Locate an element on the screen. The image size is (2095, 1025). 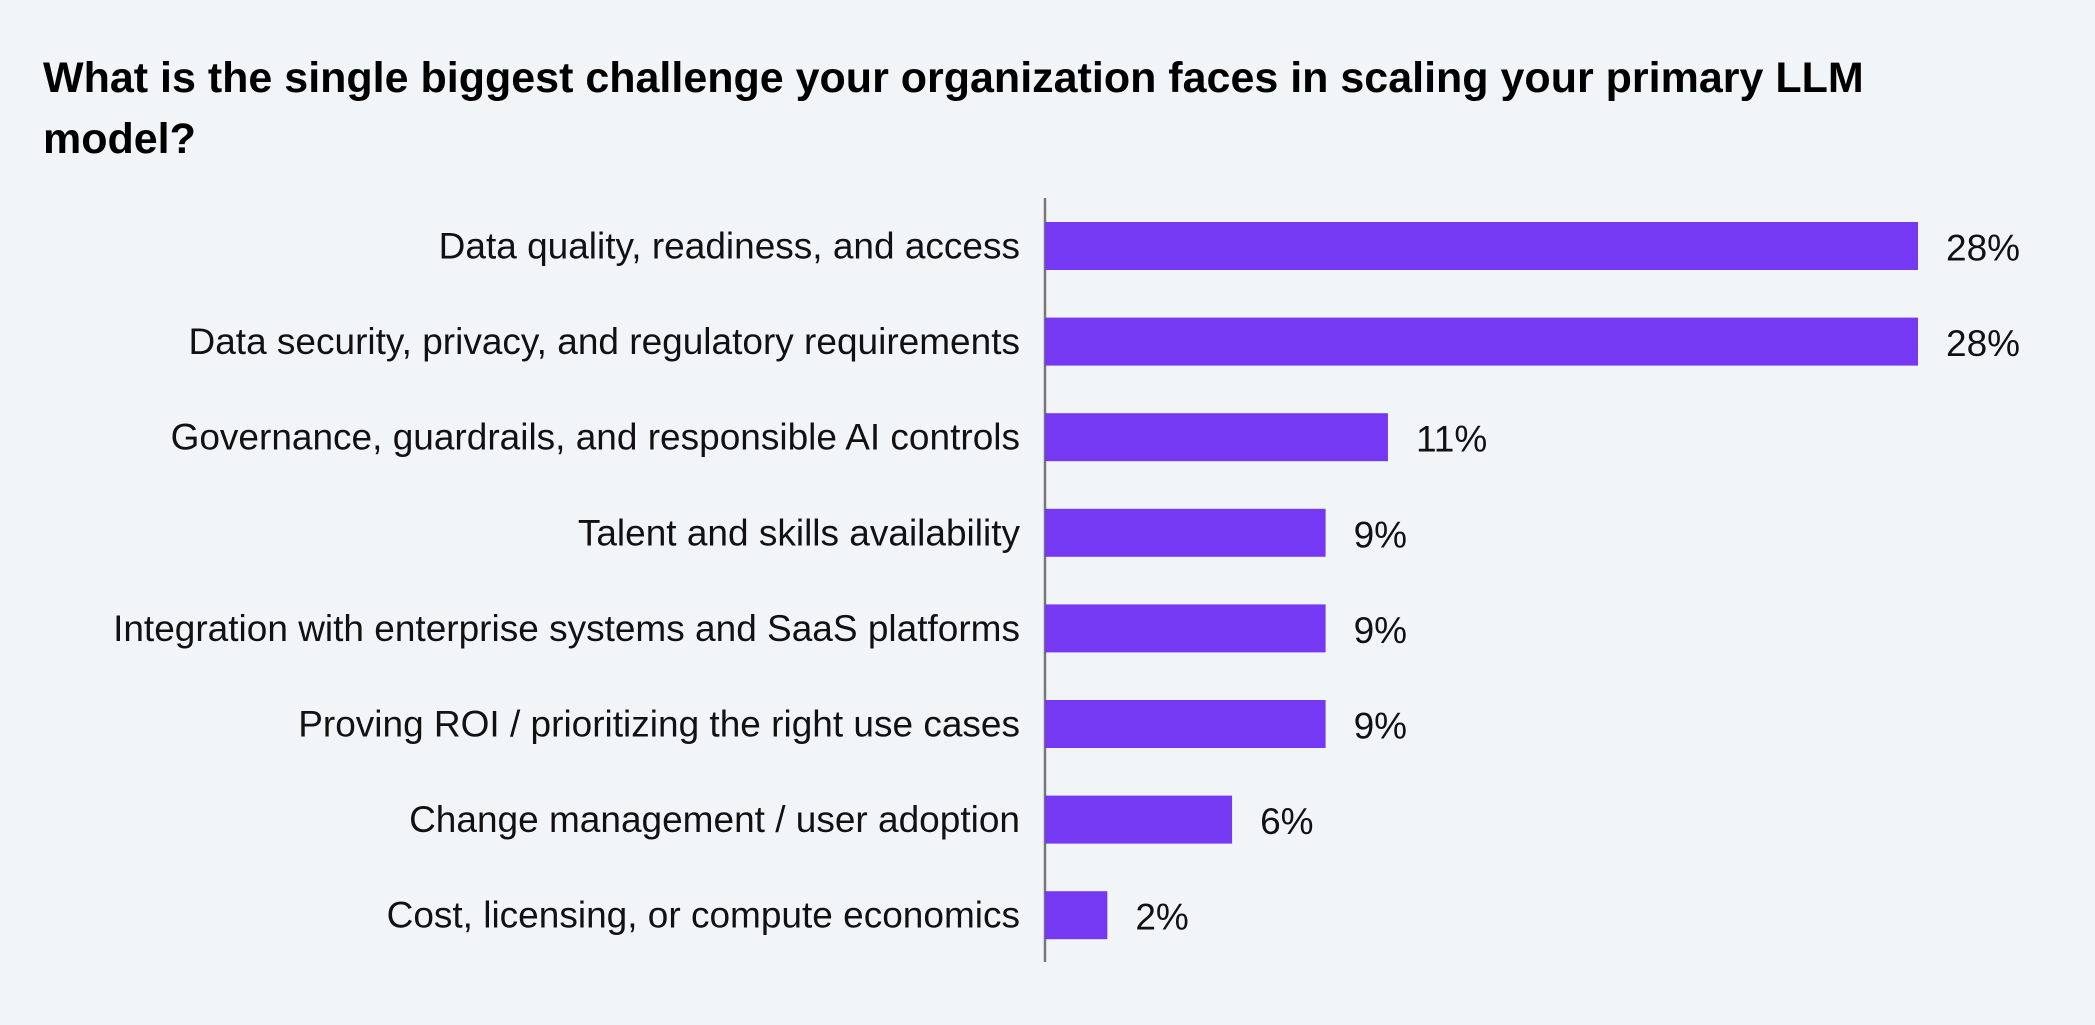
category-label: Talent and skills availability is located at coordinates (799, 532).